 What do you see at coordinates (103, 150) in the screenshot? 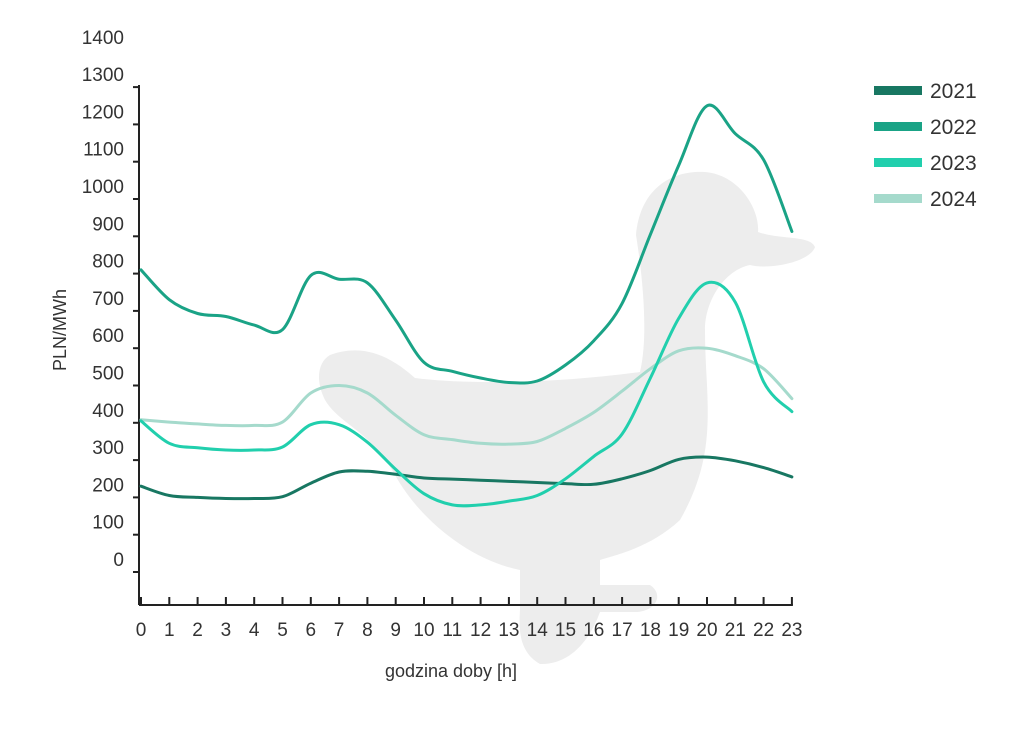
I see `y-tick-label: 1100` at bounding box center [103, 150].